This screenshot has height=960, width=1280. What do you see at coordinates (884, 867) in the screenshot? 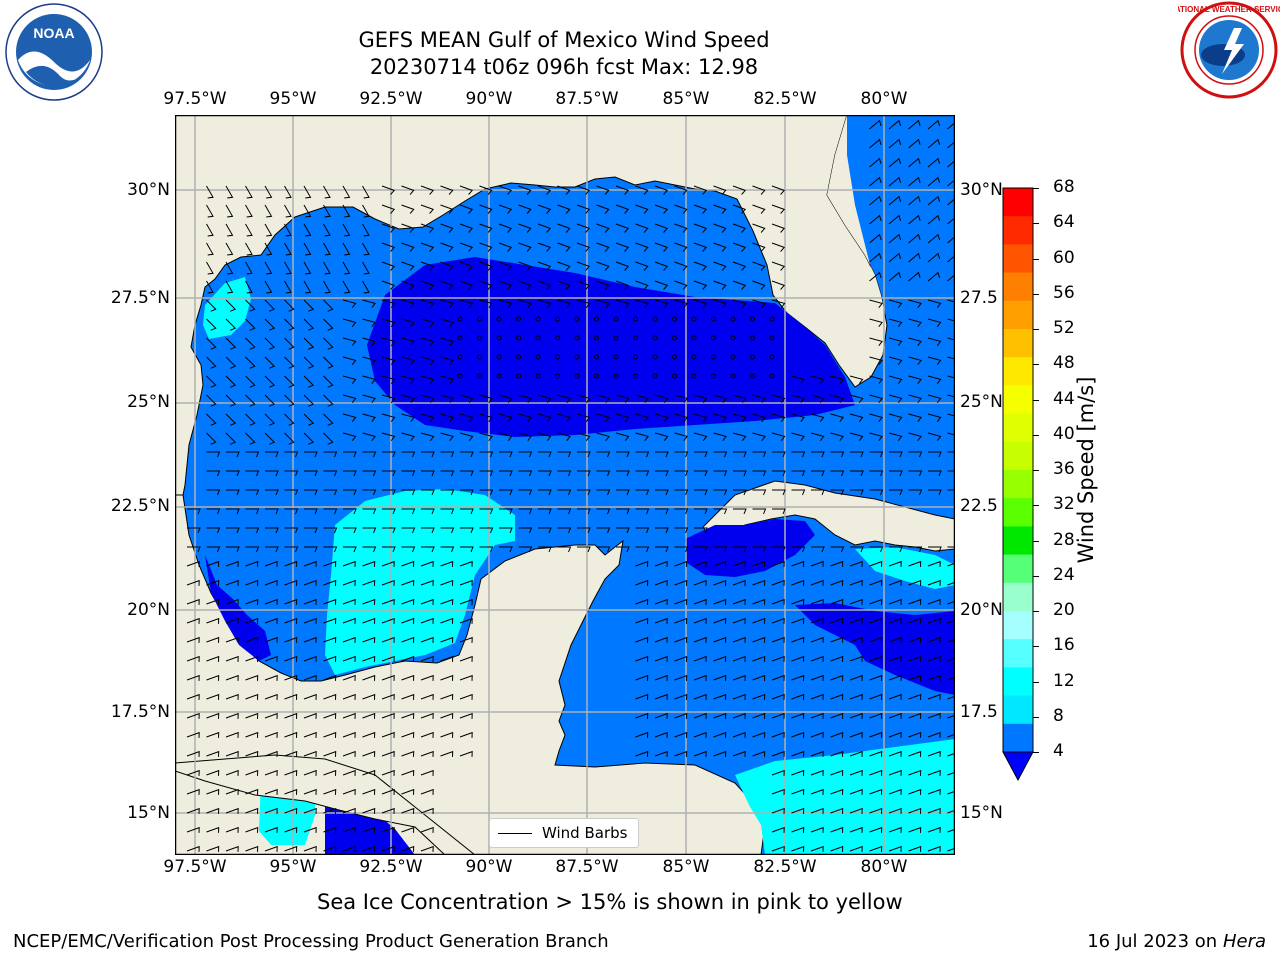
I see `lon-tick-bottom: 80°W` at bounding box center [884, 867].